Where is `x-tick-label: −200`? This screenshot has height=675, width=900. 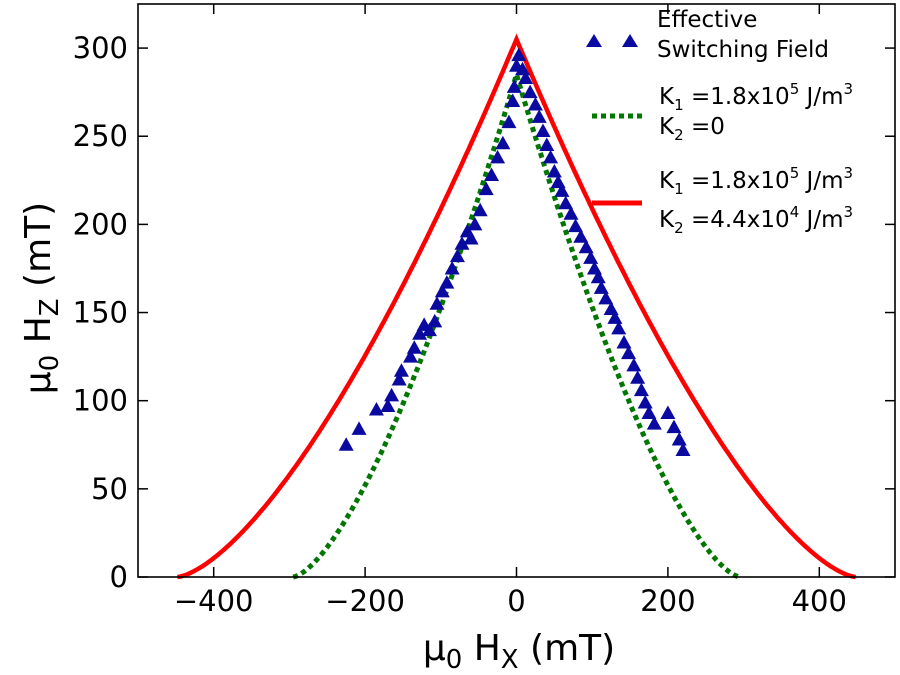
x-tick-label: −200 is located at coordinates (365, 601).